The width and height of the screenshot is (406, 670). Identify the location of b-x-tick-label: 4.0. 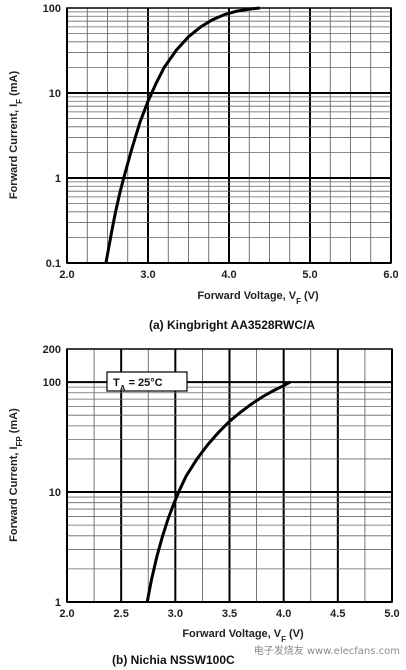
(283, 614).